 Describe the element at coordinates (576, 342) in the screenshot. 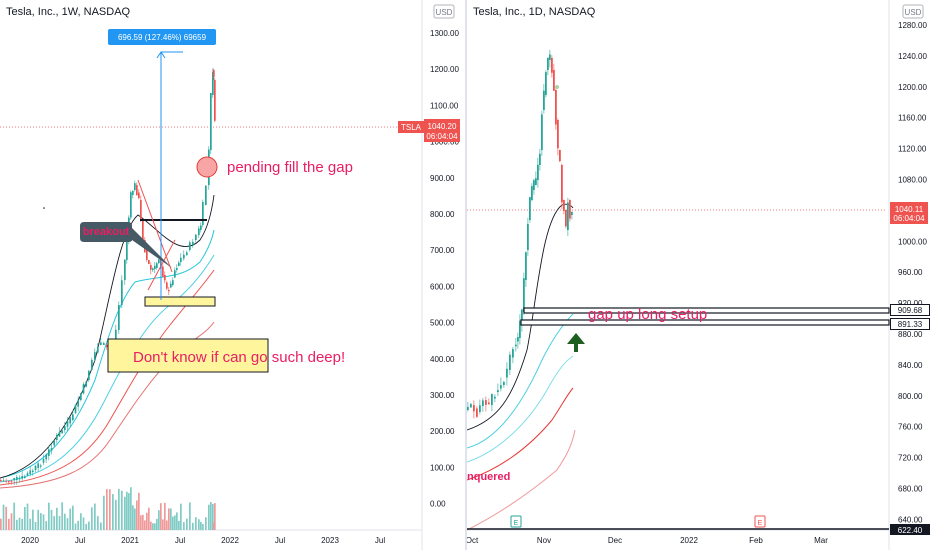

I see `up-arrow-icon` at that location.